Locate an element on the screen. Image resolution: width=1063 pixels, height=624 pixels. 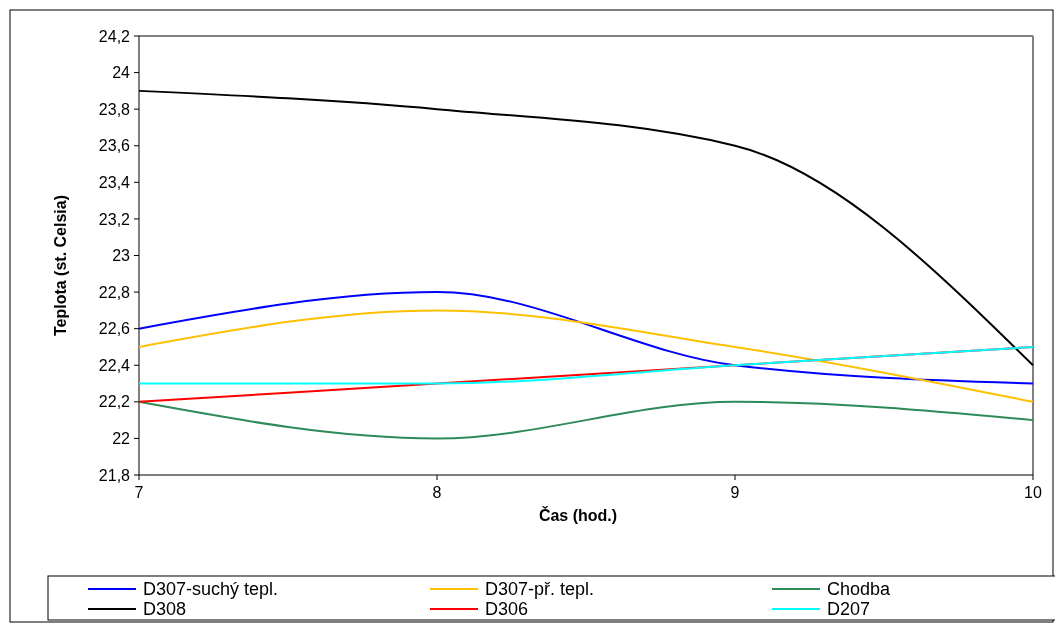
x-tick-label: 7 is located at coordinates (139, 492).